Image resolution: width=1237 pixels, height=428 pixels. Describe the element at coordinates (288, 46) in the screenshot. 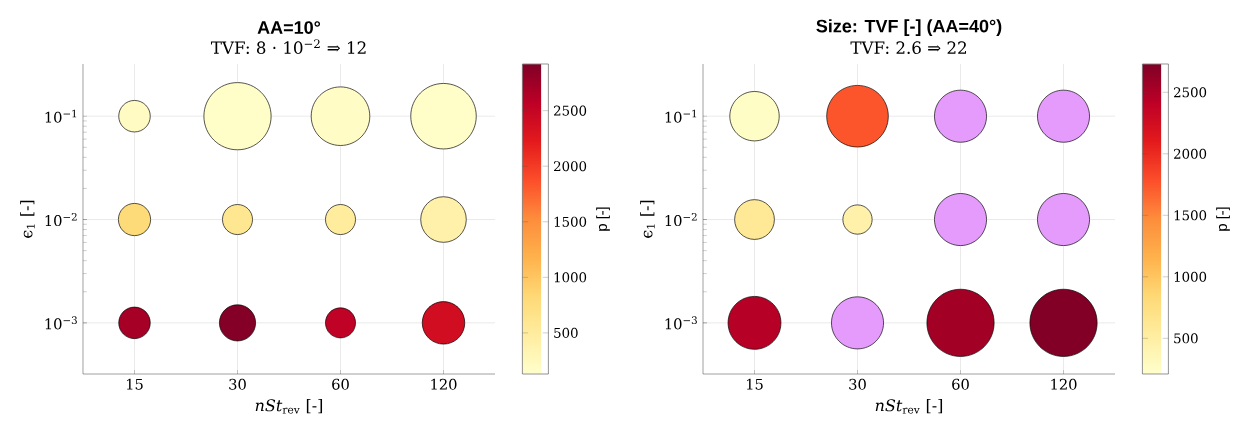

I see `chart-subtitle: TVF: 8 · 10$^{−2}$ ⇒ 12` at that location.